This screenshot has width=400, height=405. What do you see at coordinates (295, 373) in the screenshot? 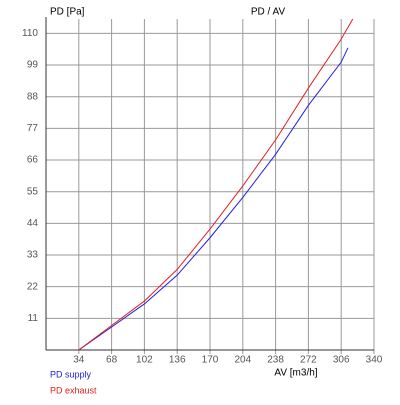
I see `x-axis-label: AV [m3/h]` at bounding box center [295, 373].